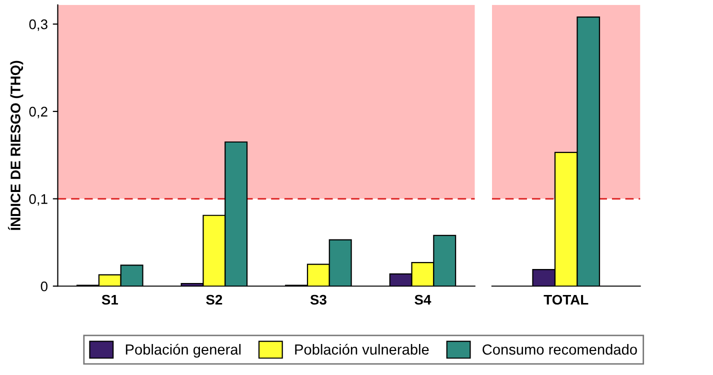 The height and width of the screenshot is (375, 713). Describe the element at coordinates (214, 299) in the screenshot. I see `x-tick-label: S2` at that location.